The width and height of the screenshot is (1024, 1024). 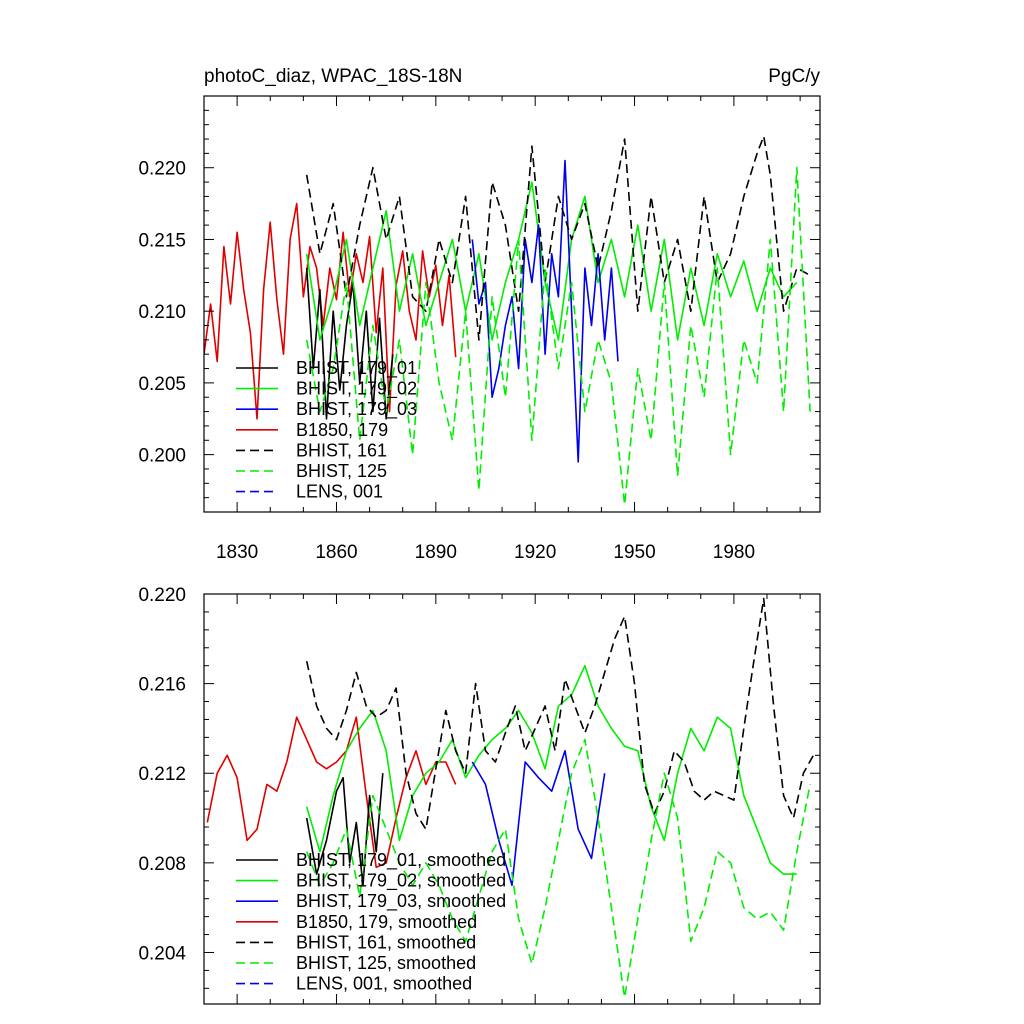 I want to click on x-tick-label: 1860, so click(x=336, y=552).